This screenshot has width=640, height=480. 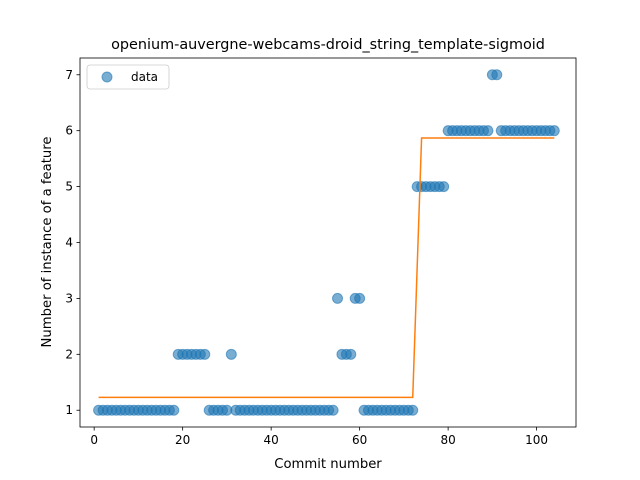 What do you see at coordinates (94, 440) in the screenshot?
I see `x-tick-label-0: 0` at bounding box center [94, 440].